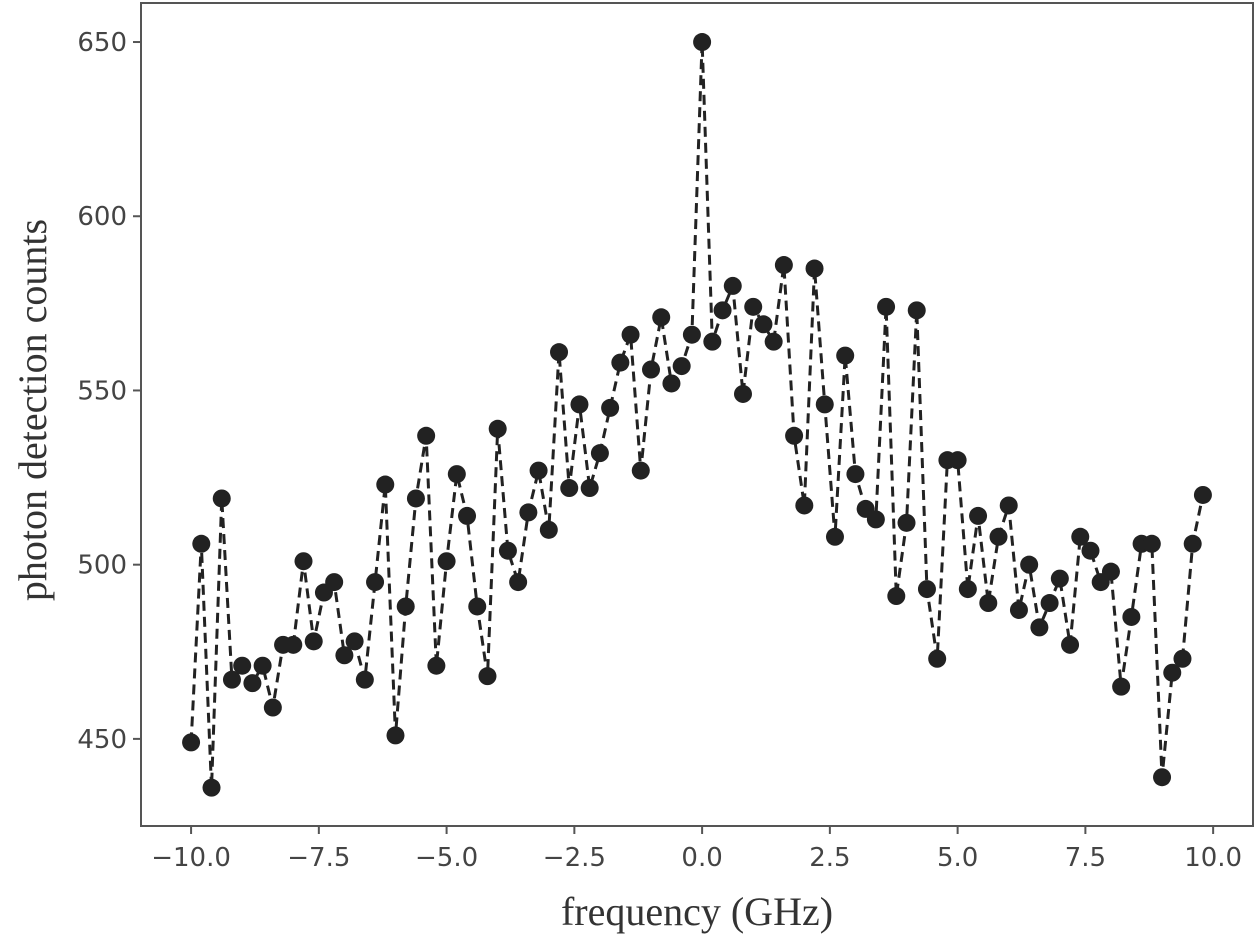 This screenshot has width=1260, height=948. I want to click on y-tick-label: 450, so click(102, 740).